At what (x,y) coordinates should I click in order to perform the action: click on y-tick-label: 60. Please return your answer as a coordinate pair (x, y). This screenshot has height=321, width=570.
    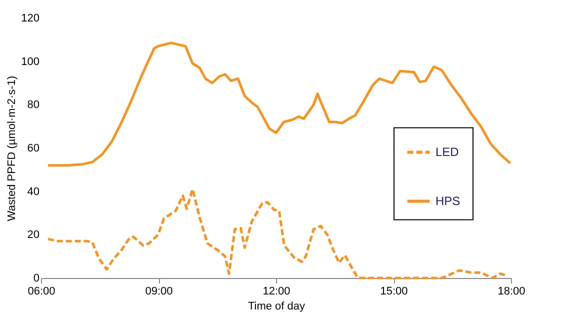
    Looking at the image, I should click on (33, 148).